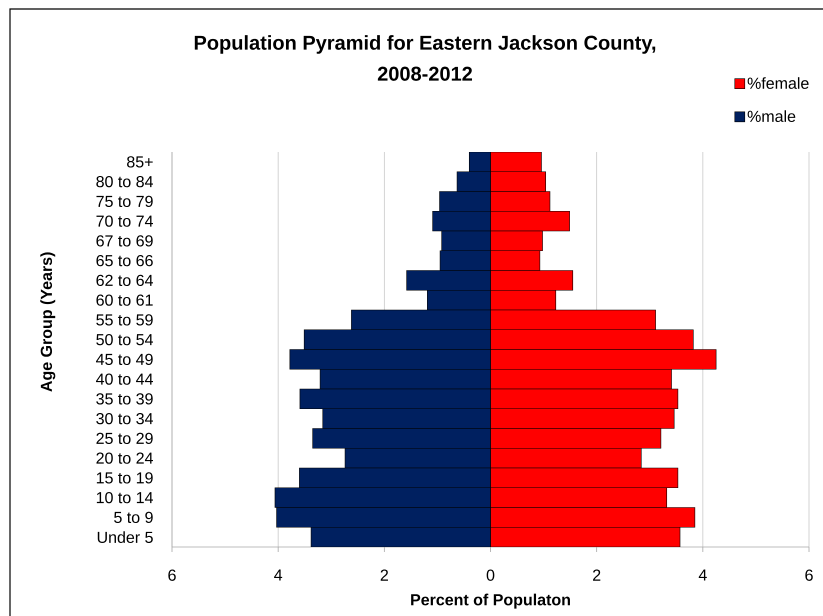  Describe the element at coordinates (124, 438) in the screenshot. I see `y-tick-label: 25 to 29` at that location.